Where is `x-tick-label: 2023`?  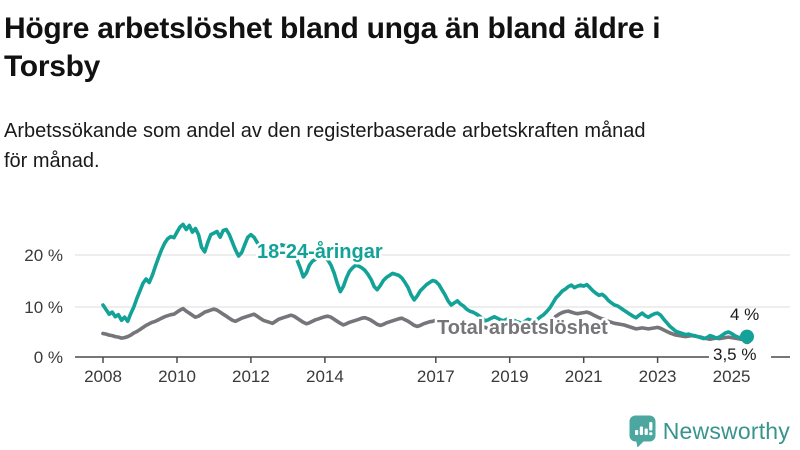
x-tick-label: 2023 is located at coordinates (658, 376).